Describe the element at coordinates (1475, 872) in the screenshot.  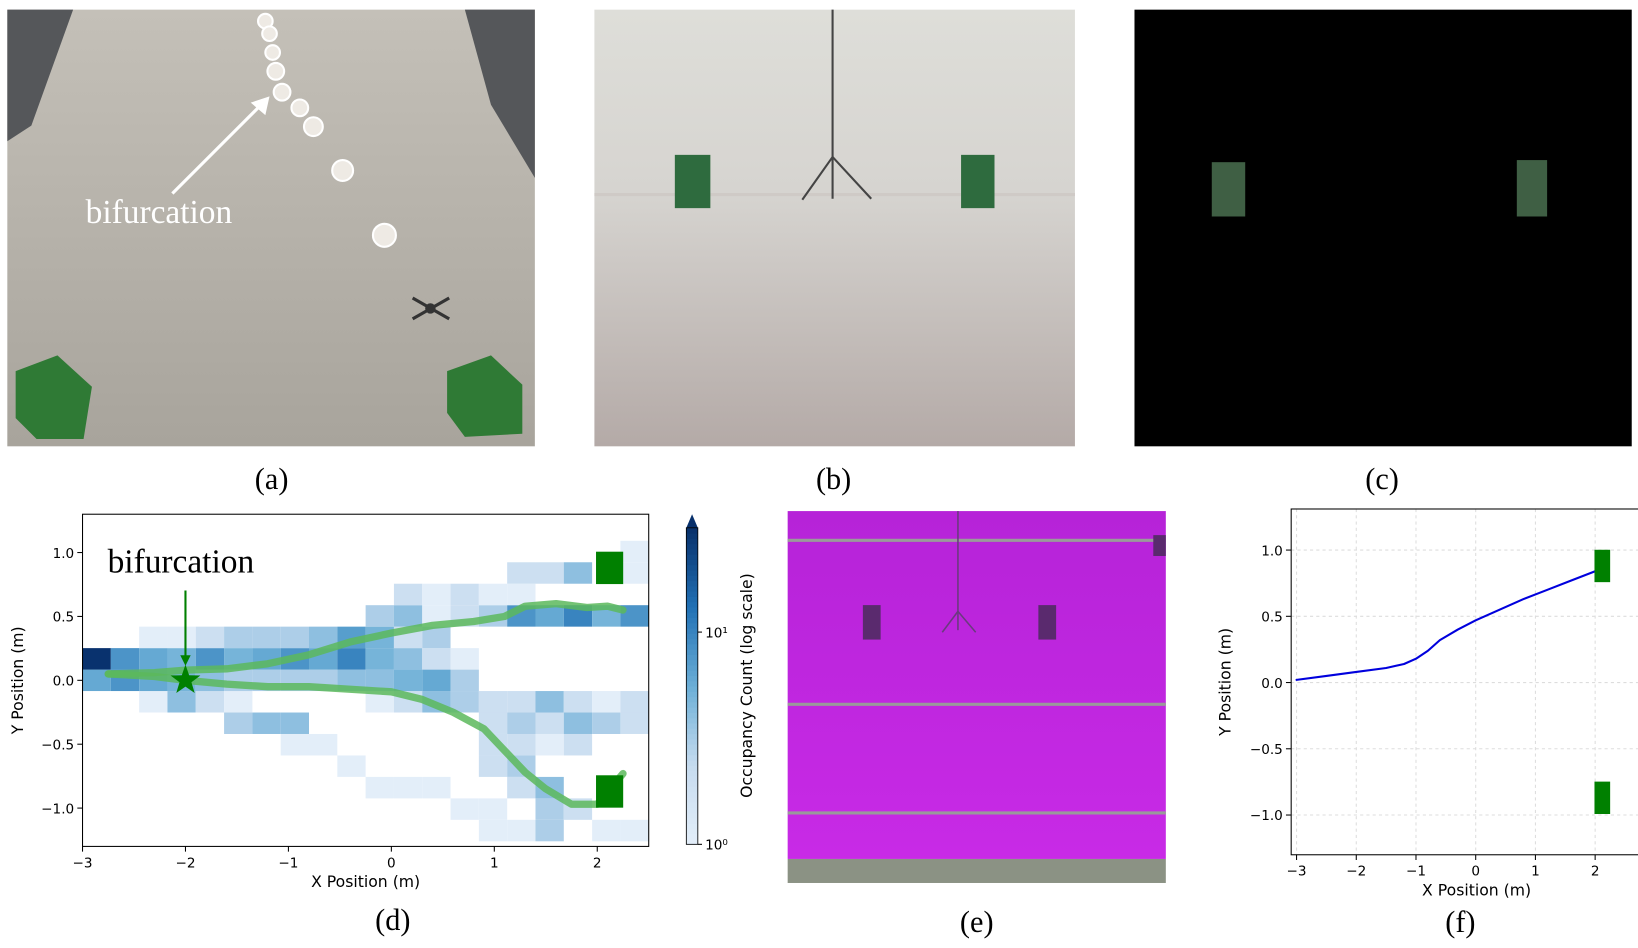
I see `x-tick-label: 0` at that location.